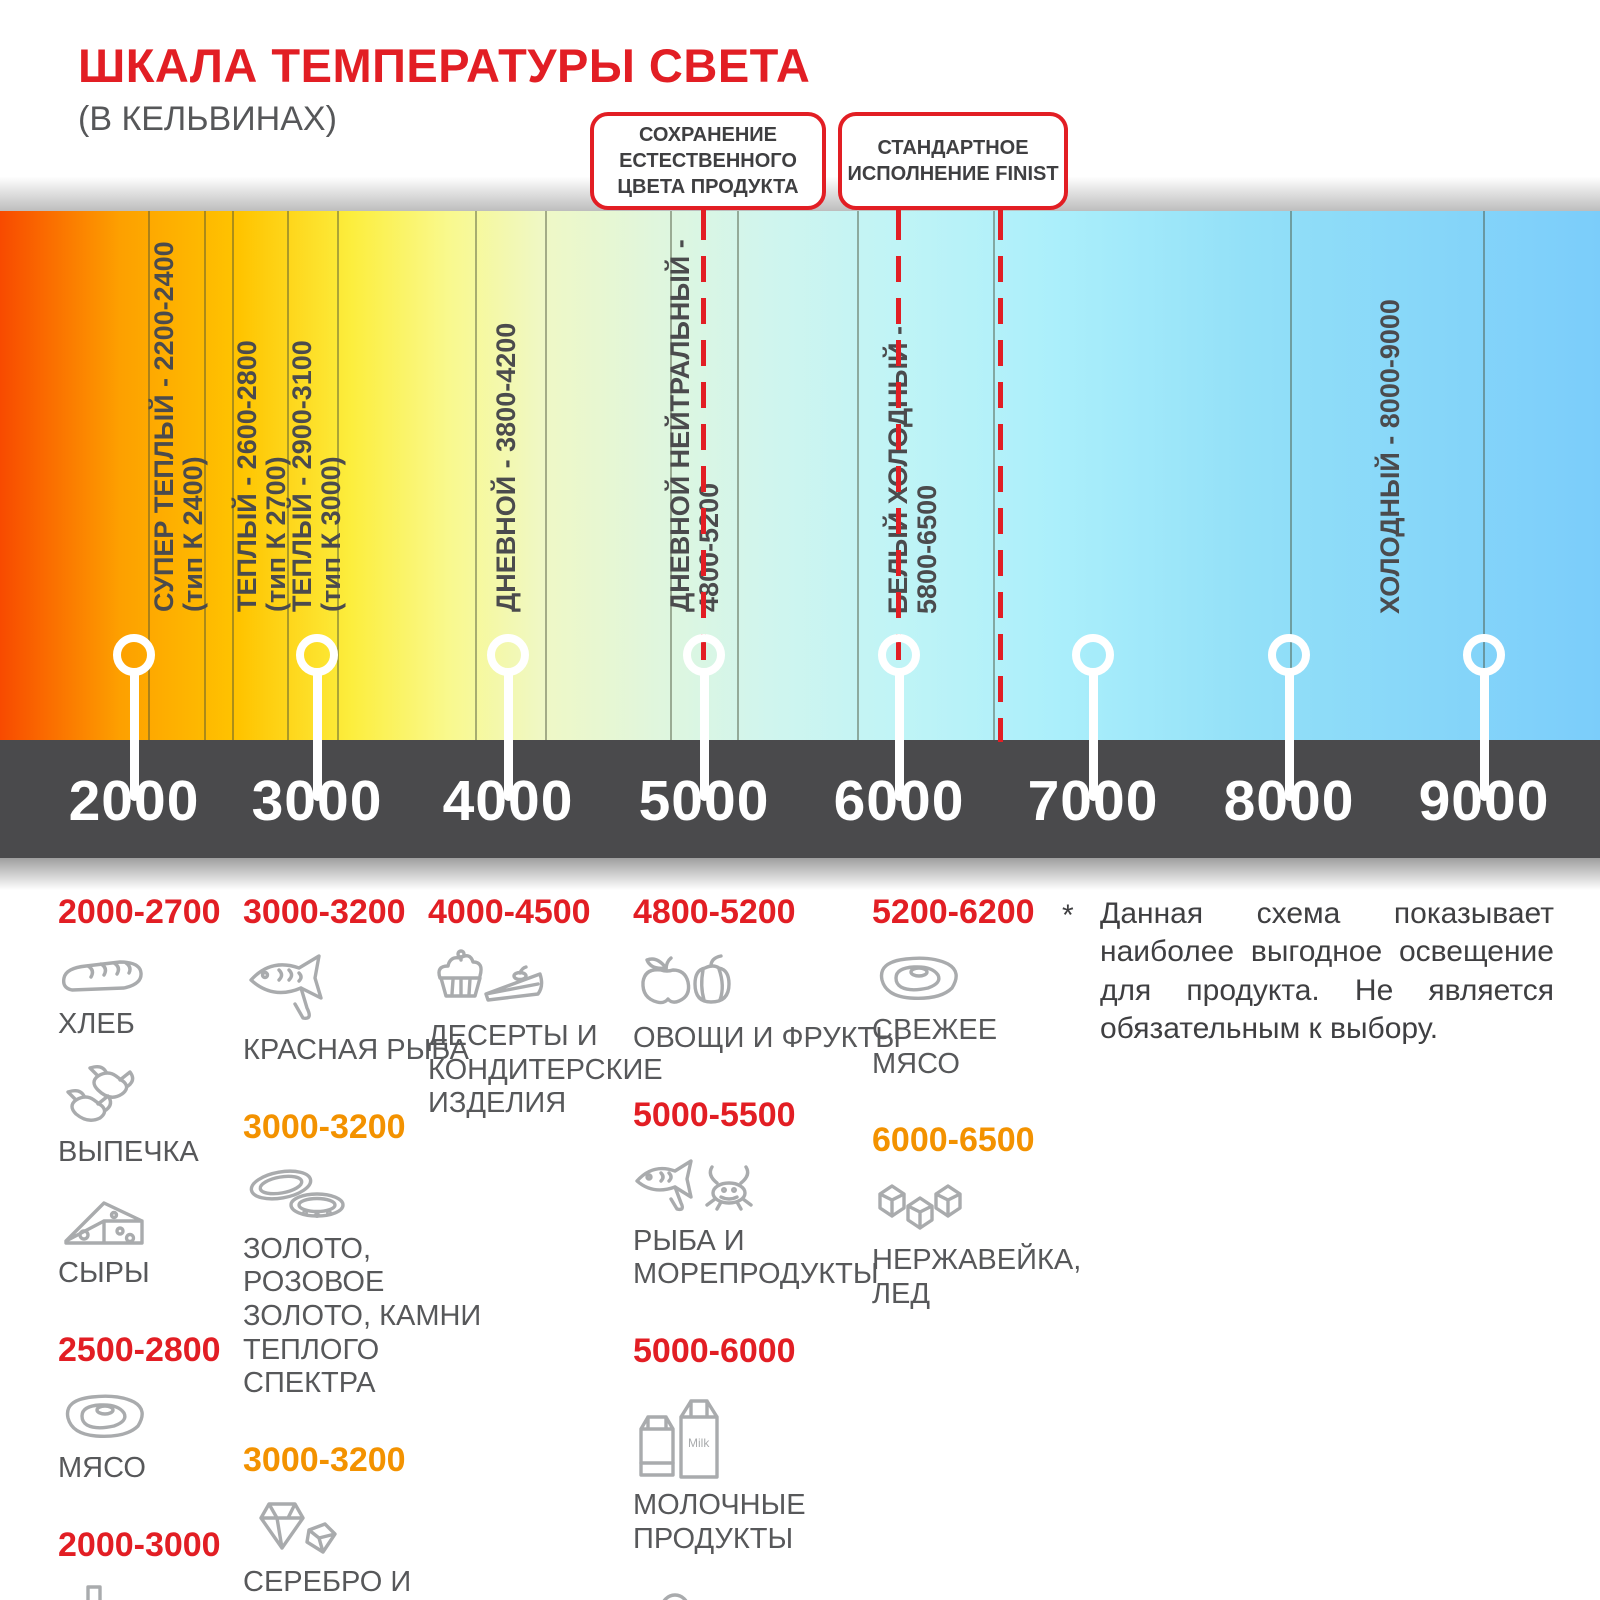 This screenshot has width=1600, height=1600. What do you see at coordinates (927, 549) in the screenshot?
I see `zone-label-sub: 5800-6500` at bounding box center [927, 549].